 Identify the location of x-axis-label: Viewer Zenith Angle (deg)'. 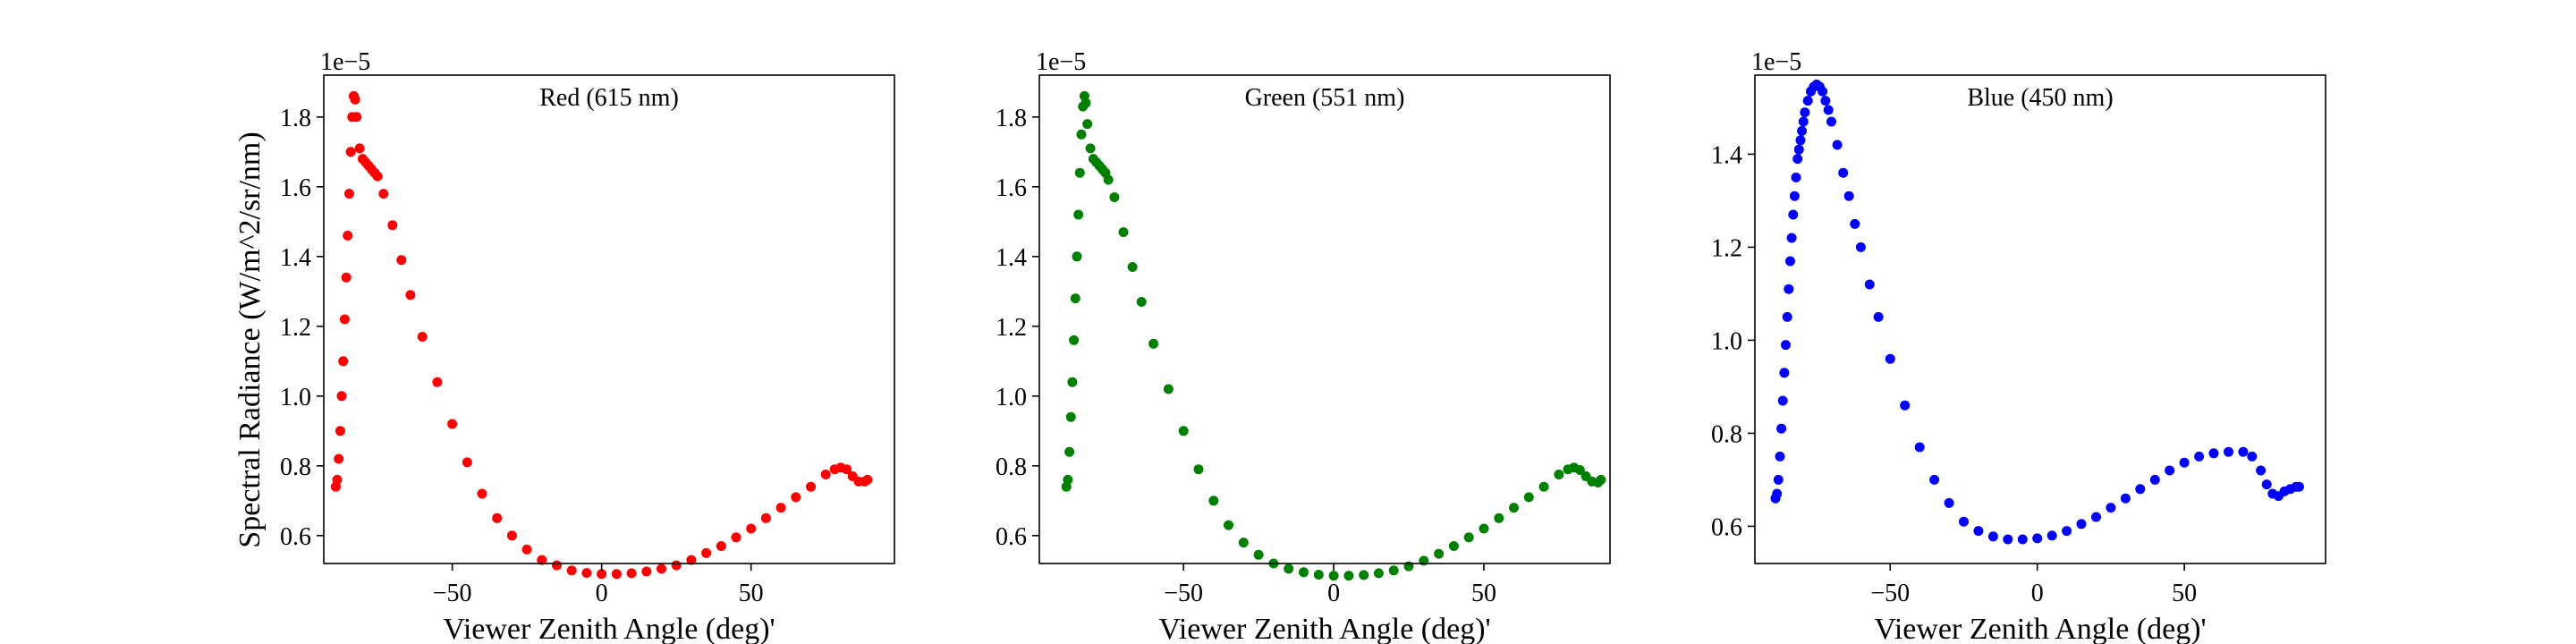
(609, 628).